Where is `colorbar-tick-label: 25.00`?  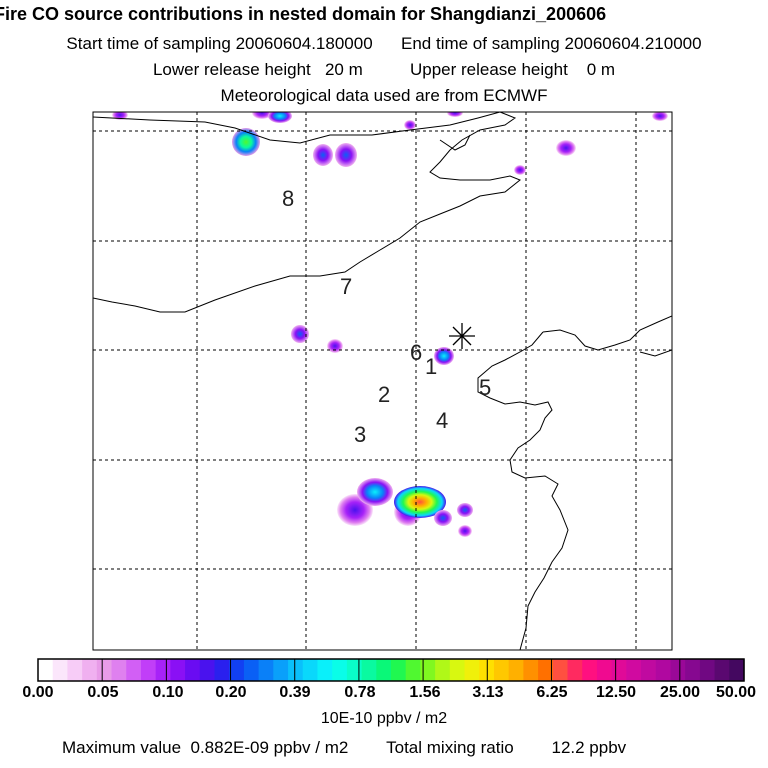 colorbar-tick-label: 25.00 is located at coordinates (680, 692).